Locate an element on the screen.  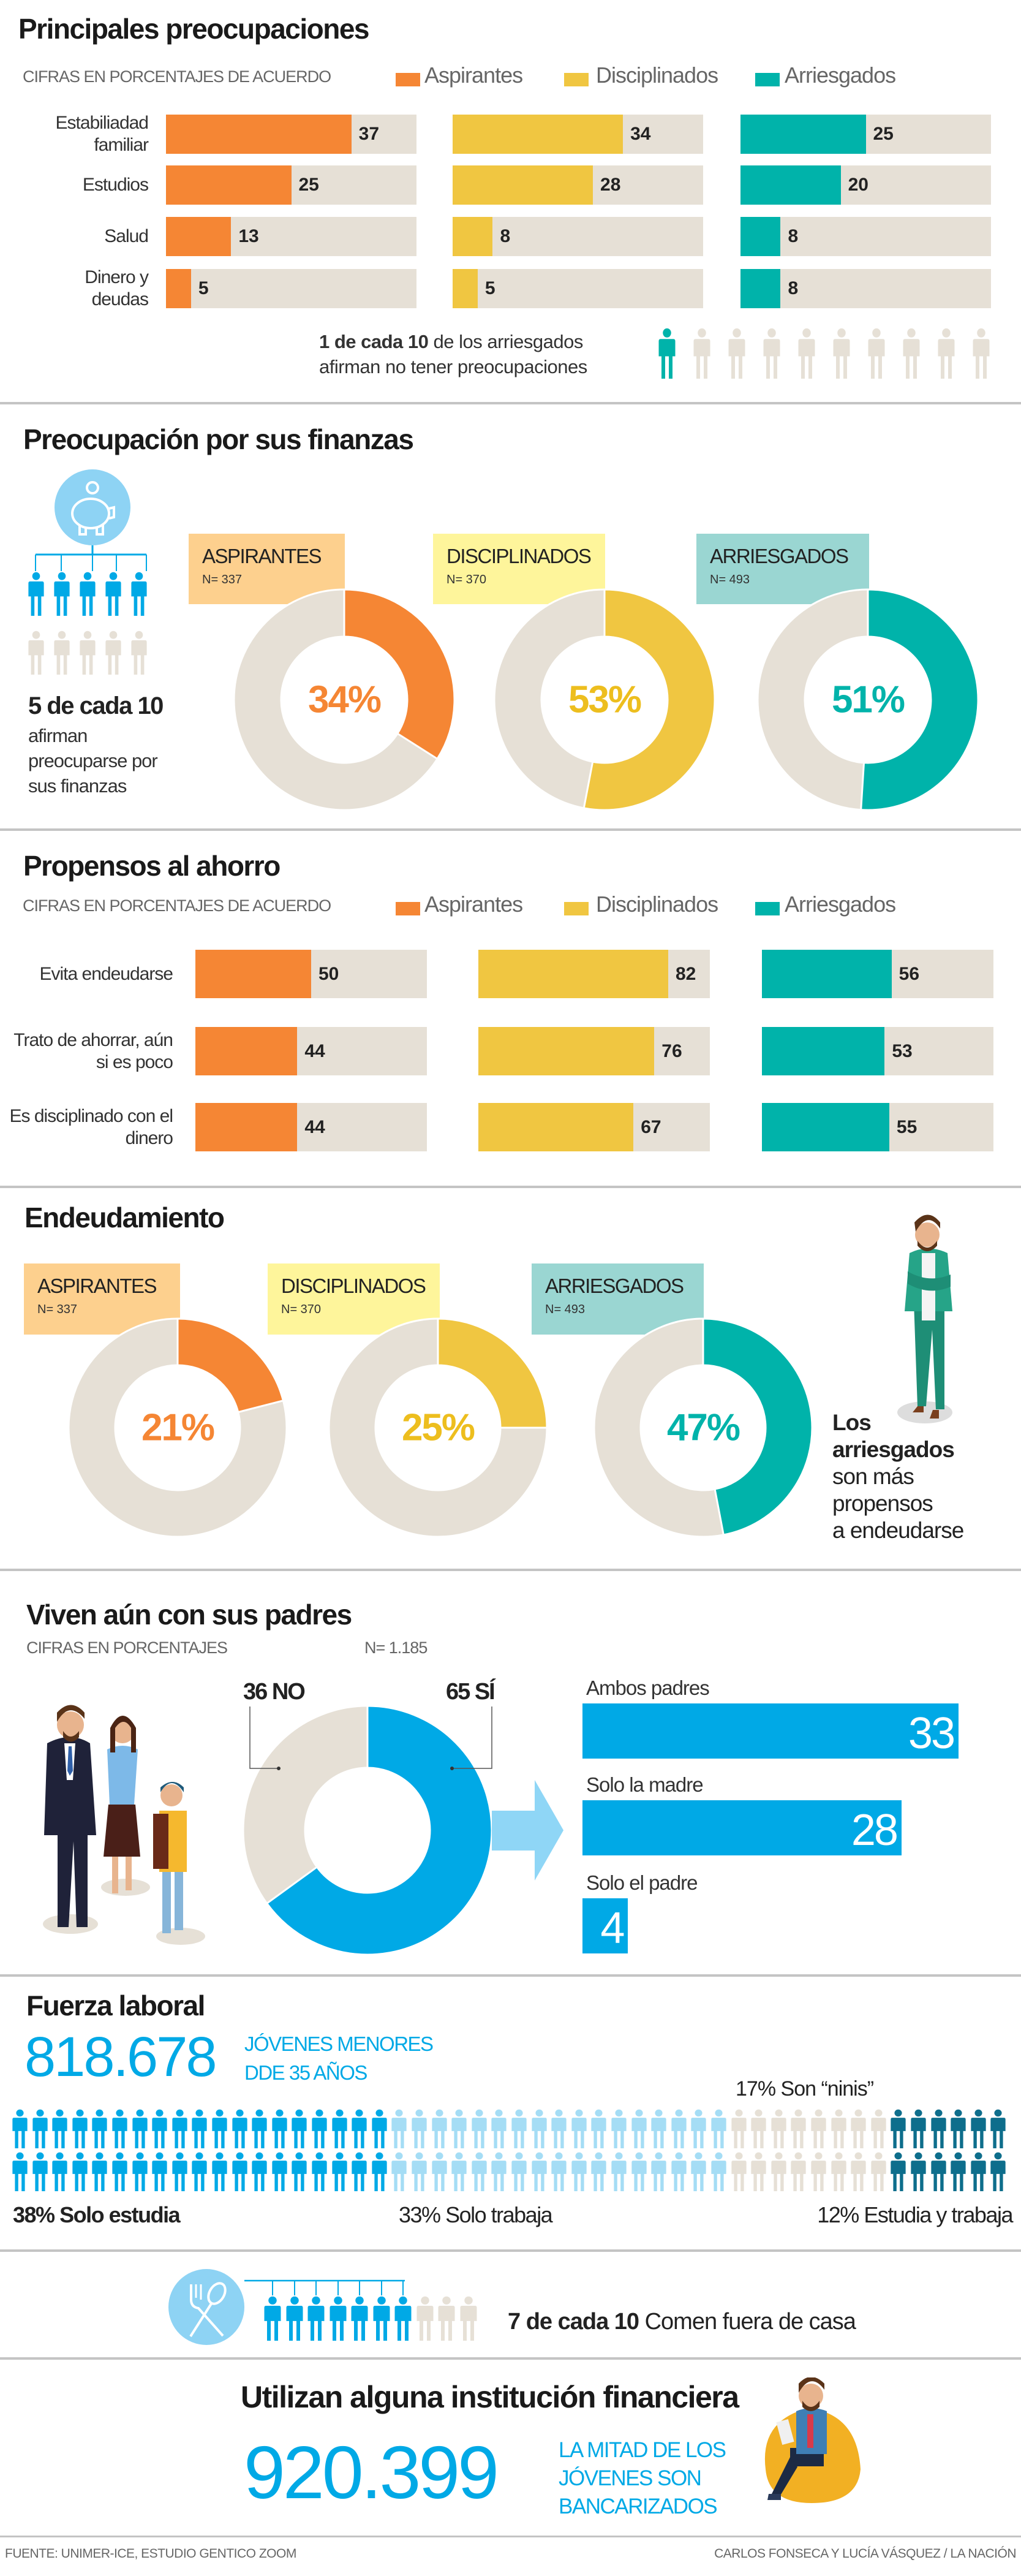
breakdown-bar: 28 is located at coordinates (742, 1828).